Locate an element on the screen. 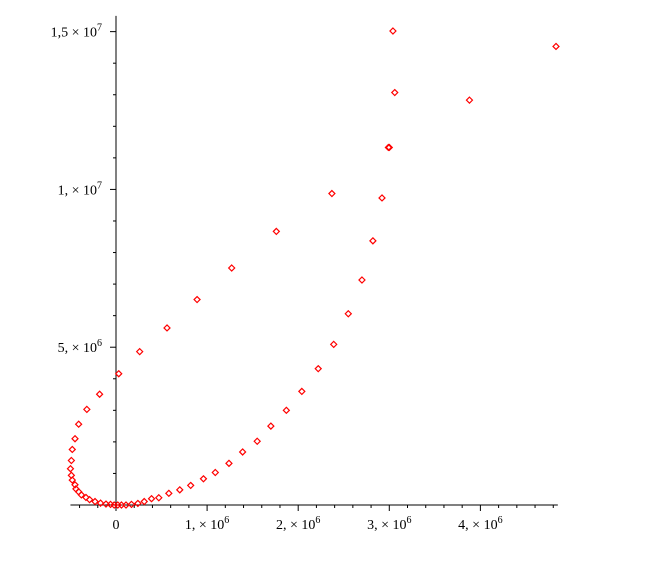 This screenshot has width=649, height=561. x-tick-label: 4, × 106 is located at coordinates (480, 524).